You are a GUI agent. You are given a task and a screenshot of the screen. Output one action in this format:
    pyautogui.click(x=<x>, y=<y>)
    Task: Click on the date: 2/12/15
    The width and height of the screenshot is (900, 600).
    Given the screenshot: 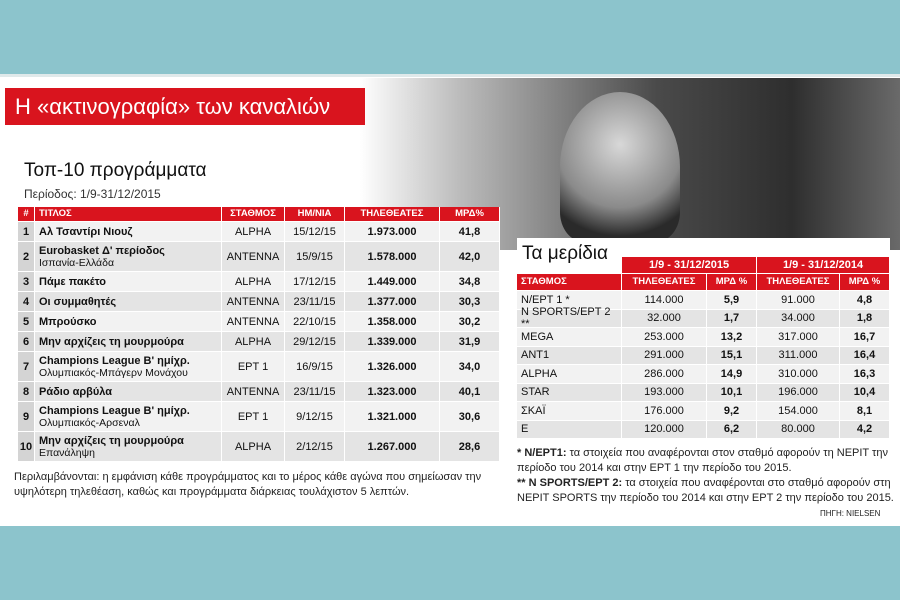 What is the action you would take?
    pyautogui.click(x=314, y=446)
    